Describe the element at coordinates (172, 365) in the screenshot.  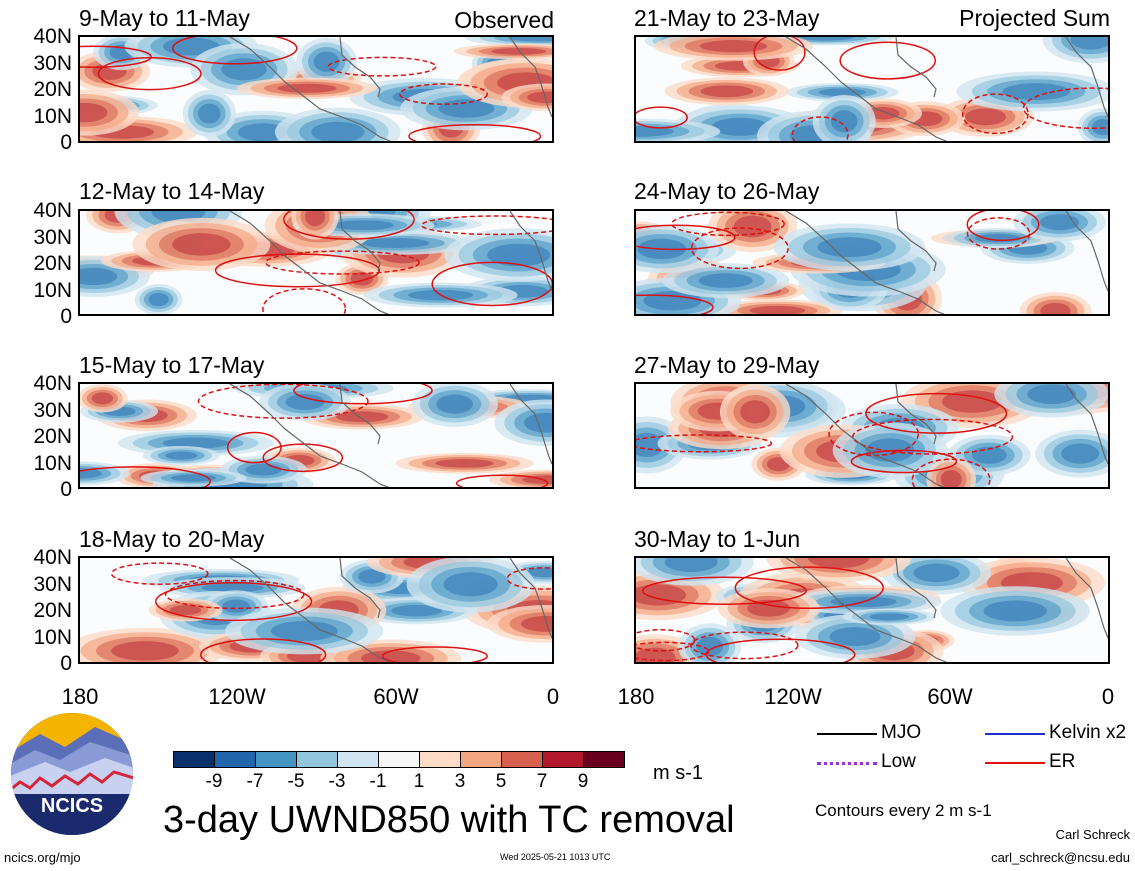
I see `panel-title-3: 15-May to 17-May` at that location.